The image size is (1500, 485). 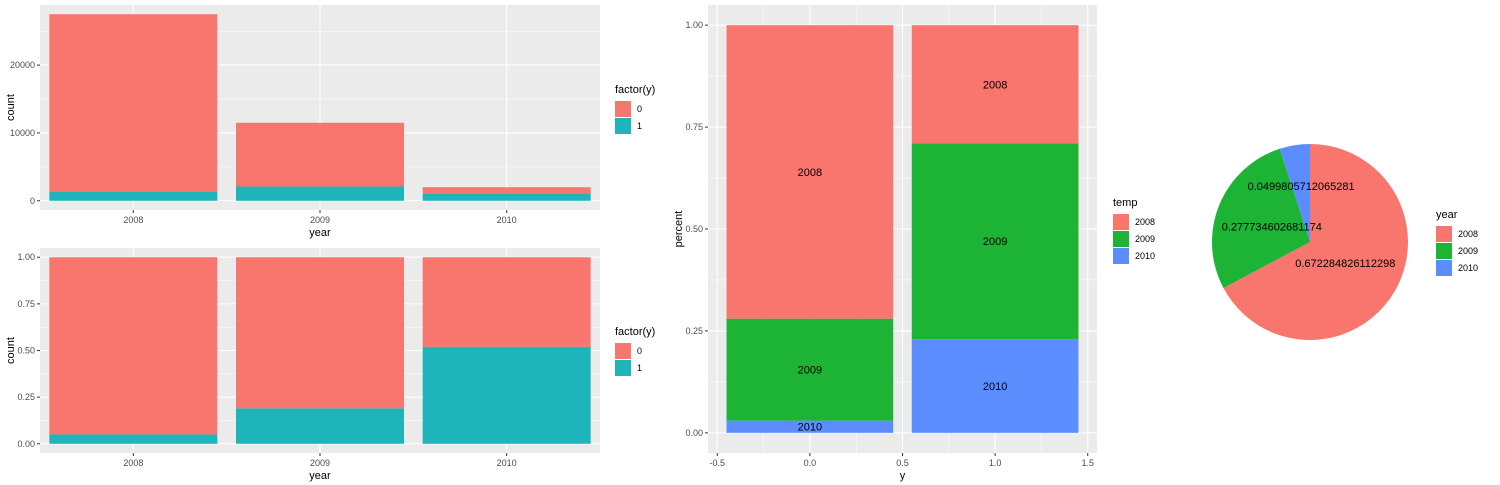 I want to click on top_left-legend: factor(y) 0 1, so click(x=635, y=109).